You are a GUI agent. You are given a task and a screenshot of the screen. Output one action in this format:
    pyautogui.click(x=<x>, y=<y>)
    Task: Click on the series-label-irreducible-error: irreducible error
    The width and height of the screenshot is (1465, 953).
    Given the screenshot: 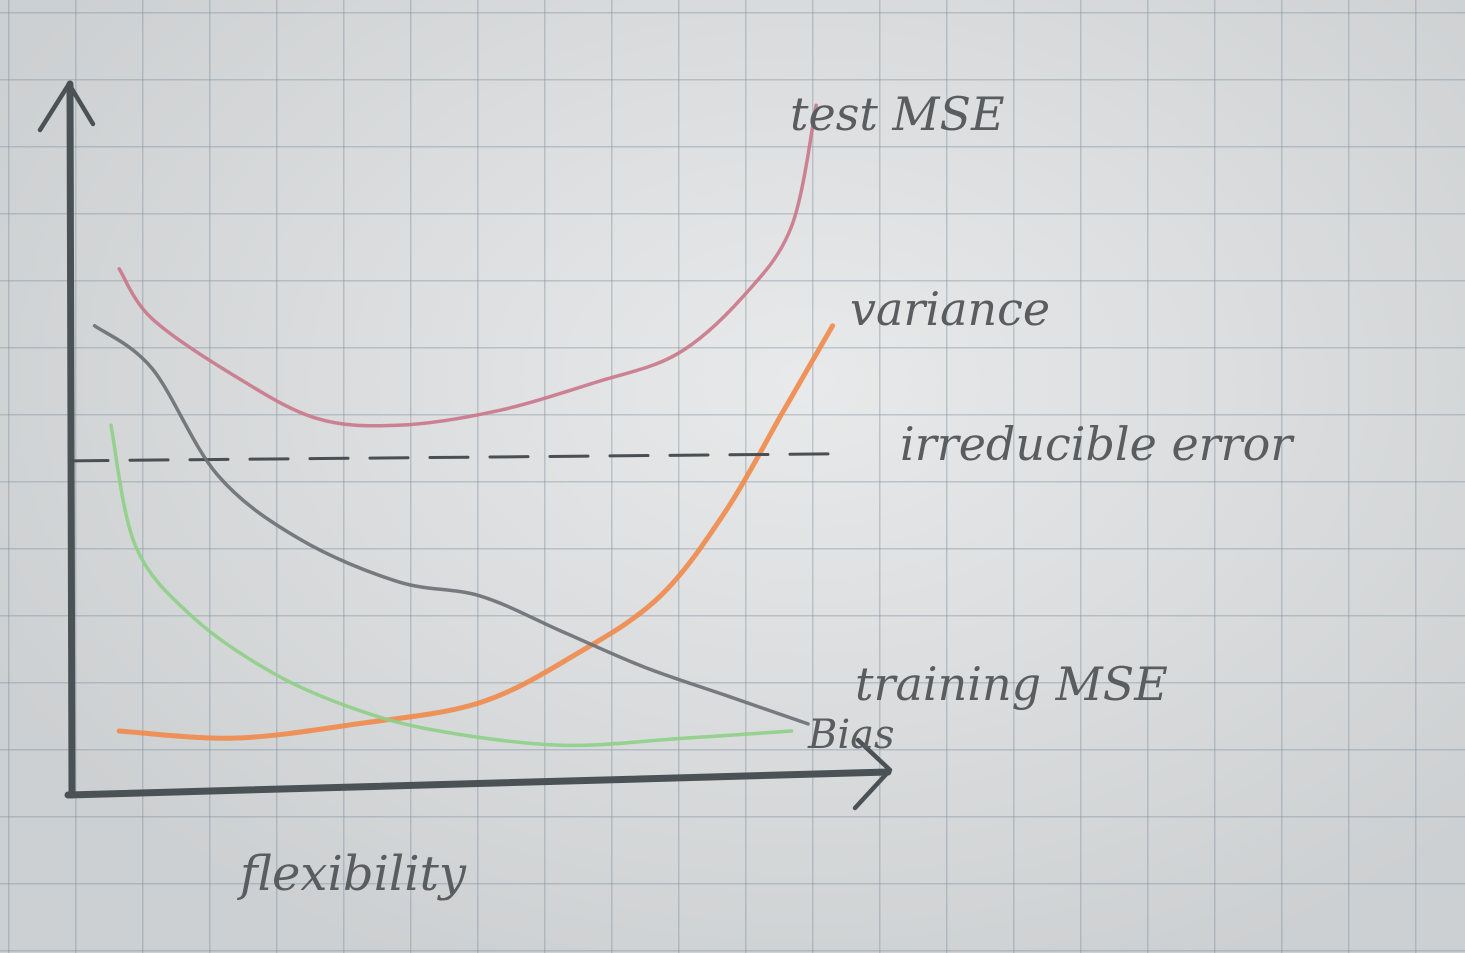 What is the action you would take?
    pyautogui.click(x=1097, y=444)
    